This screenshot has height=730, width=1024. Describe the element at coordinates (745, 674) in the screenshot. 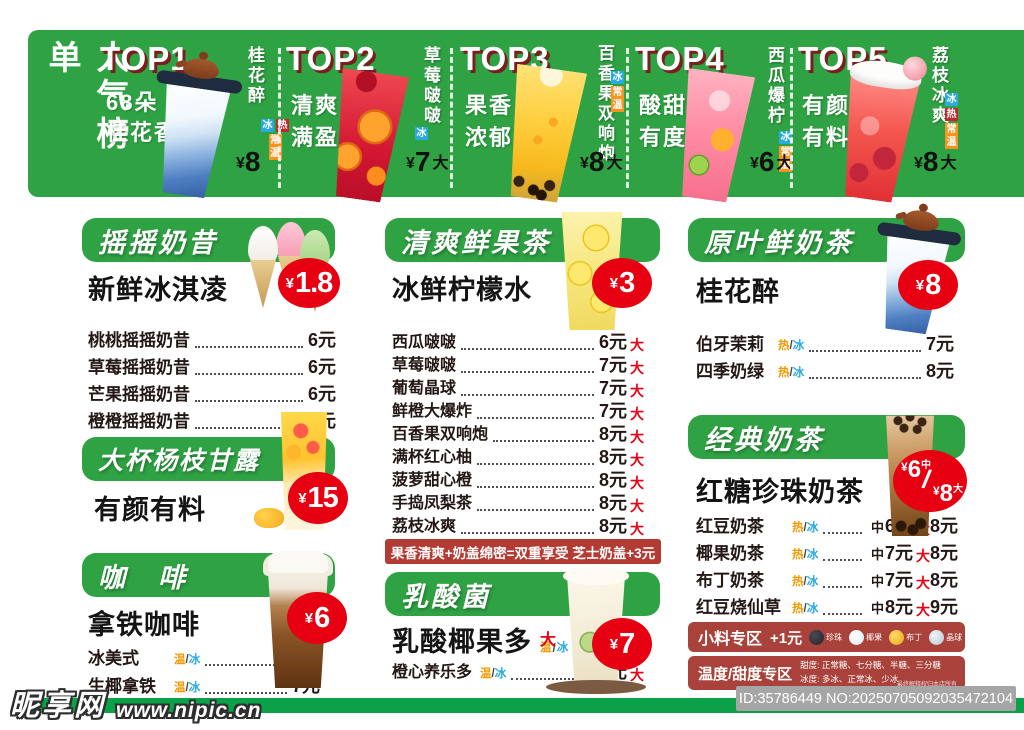

I see `temp-sweetness-title: 温度/甜度专区` at that location.